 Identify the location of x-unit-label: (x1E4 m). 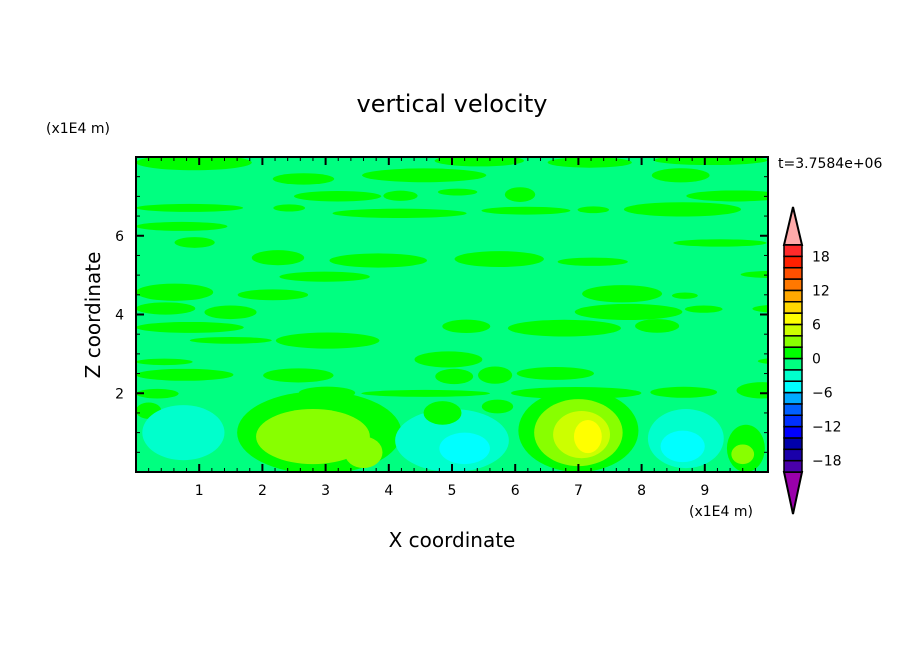
(721, 512).